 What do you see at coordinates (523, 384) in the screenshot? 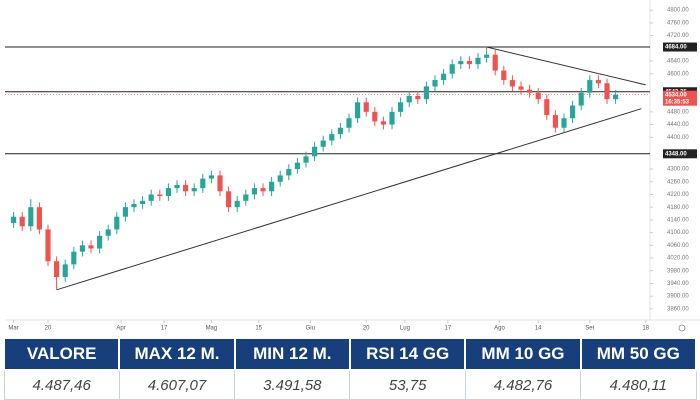
I see `value-cell: 4.482,76` at bounding box center [523, 384].